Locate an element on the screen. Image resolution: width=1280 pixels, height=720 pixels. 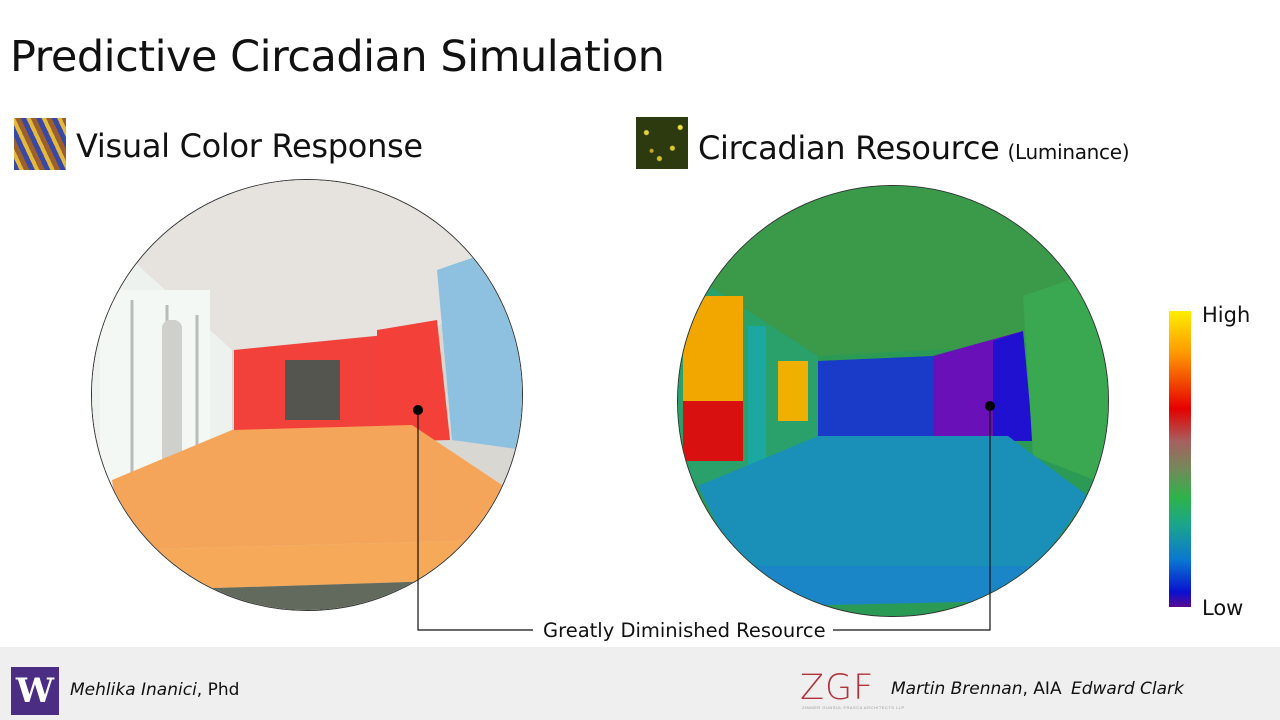
zgf-logo-subtext: ZIMMER GUNSUL FRASCA ARCHITECTS LLP is located at coordinates (853, 707).